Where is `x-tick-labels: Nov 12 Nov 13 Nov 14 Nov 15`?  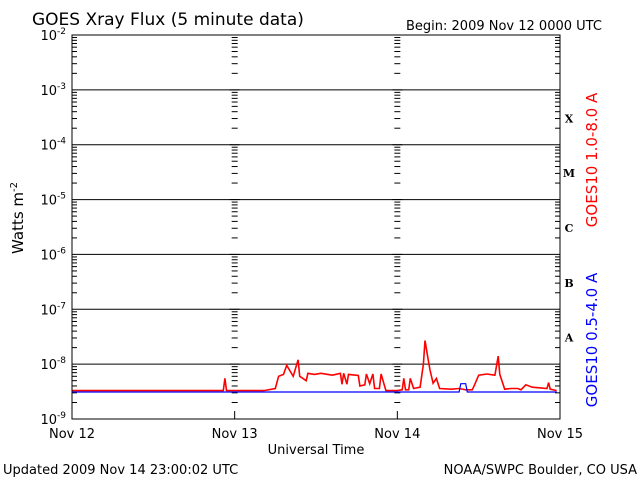 x-tick-labels: Nov 12 Nov 13 Nov 14 Nov 15 is located at coordinates (316, 434).